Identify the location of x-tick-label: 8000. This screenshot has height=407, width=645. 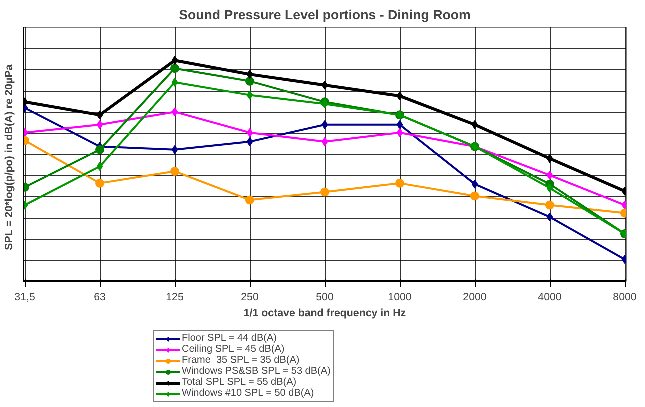
(625, 298).